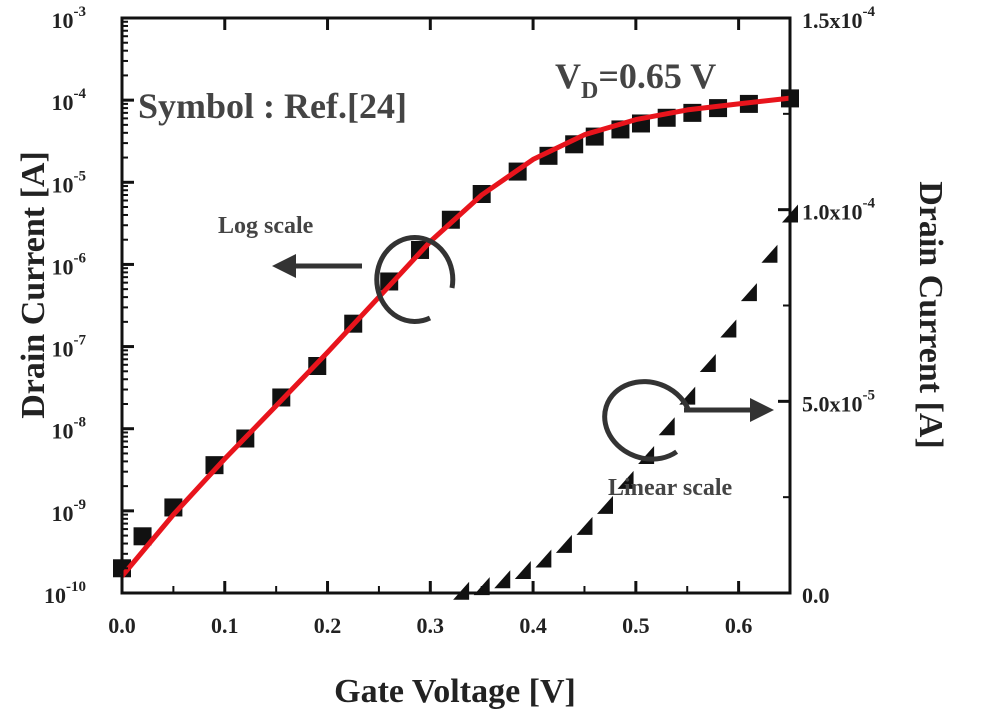  Describe the element at coordinates (838, 401) in the screenshot. I see `y-right-tick-label: 5.0x10⁻⁵` at that location.